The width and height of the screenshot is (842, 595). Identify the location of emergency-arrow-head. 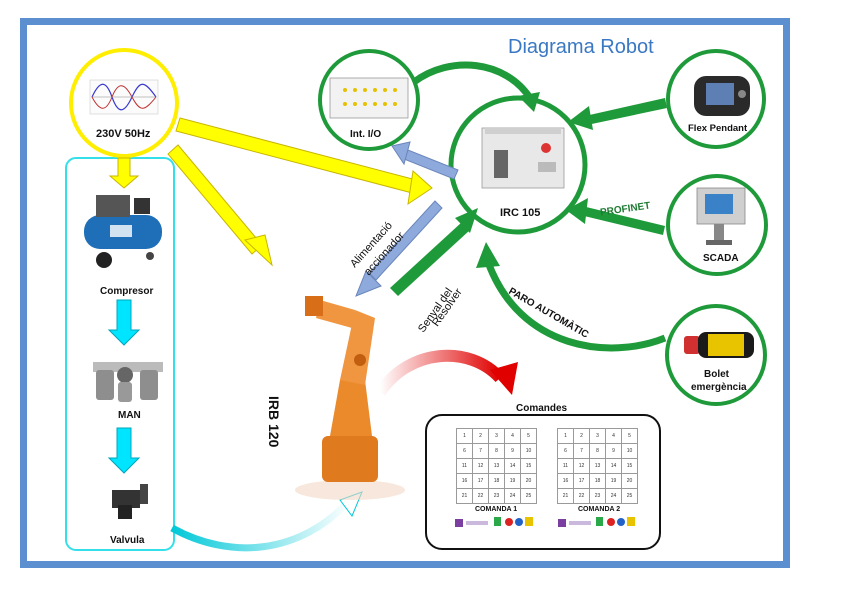
(488, 255).